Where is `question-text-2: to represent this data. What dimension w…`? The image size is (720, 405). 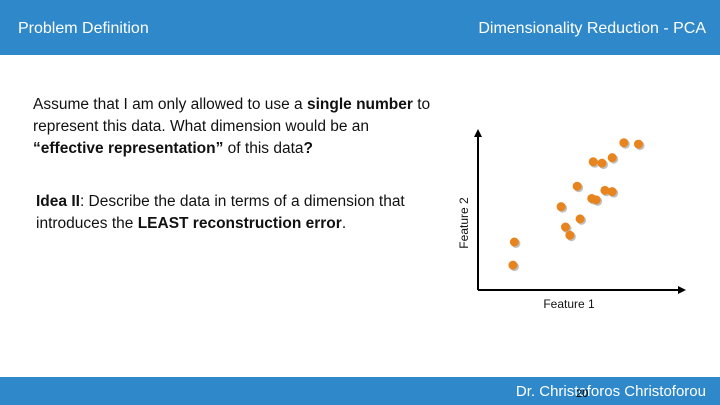 question-text-2: to represent this data. What dimension w… is located at coordinates (232, 115).